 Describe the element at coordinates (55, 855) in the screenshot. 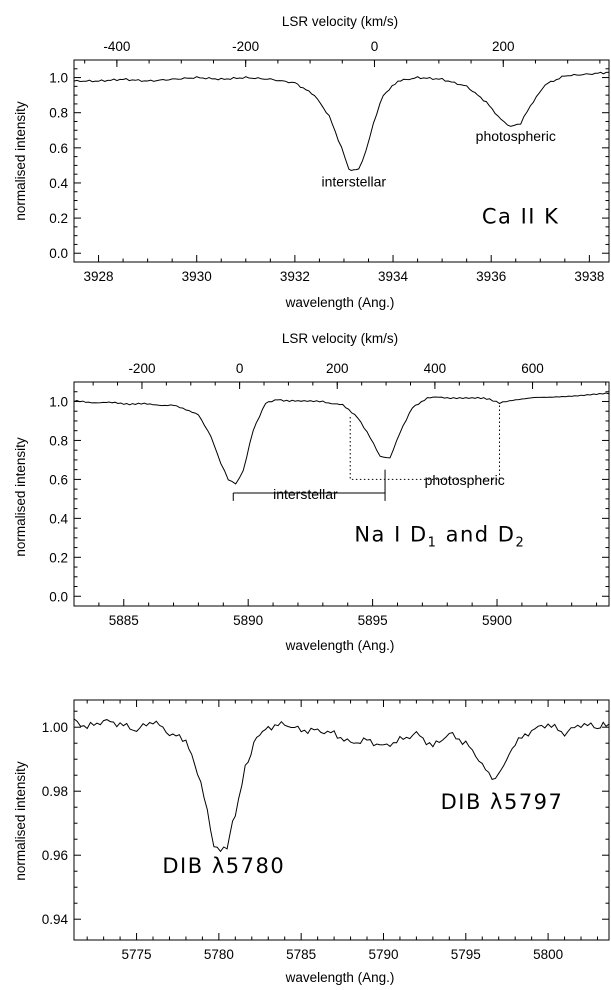

I see `y-tick-label: 0.96` at that location.